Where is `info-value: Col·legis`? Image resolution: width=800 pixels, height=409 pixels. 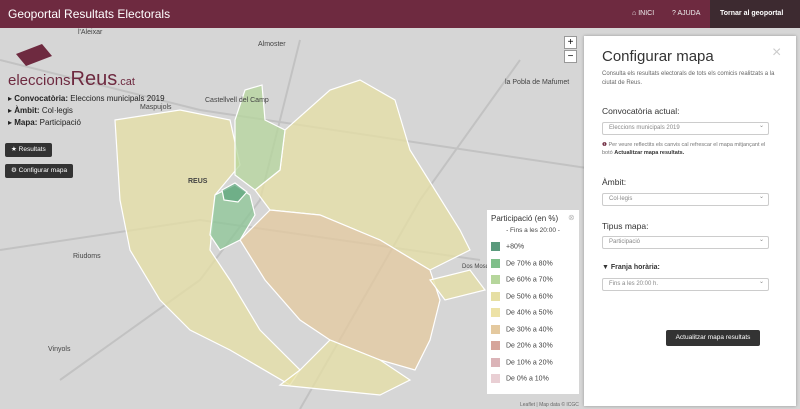 info-value: Col·legis is located at coordinates (57, 110).